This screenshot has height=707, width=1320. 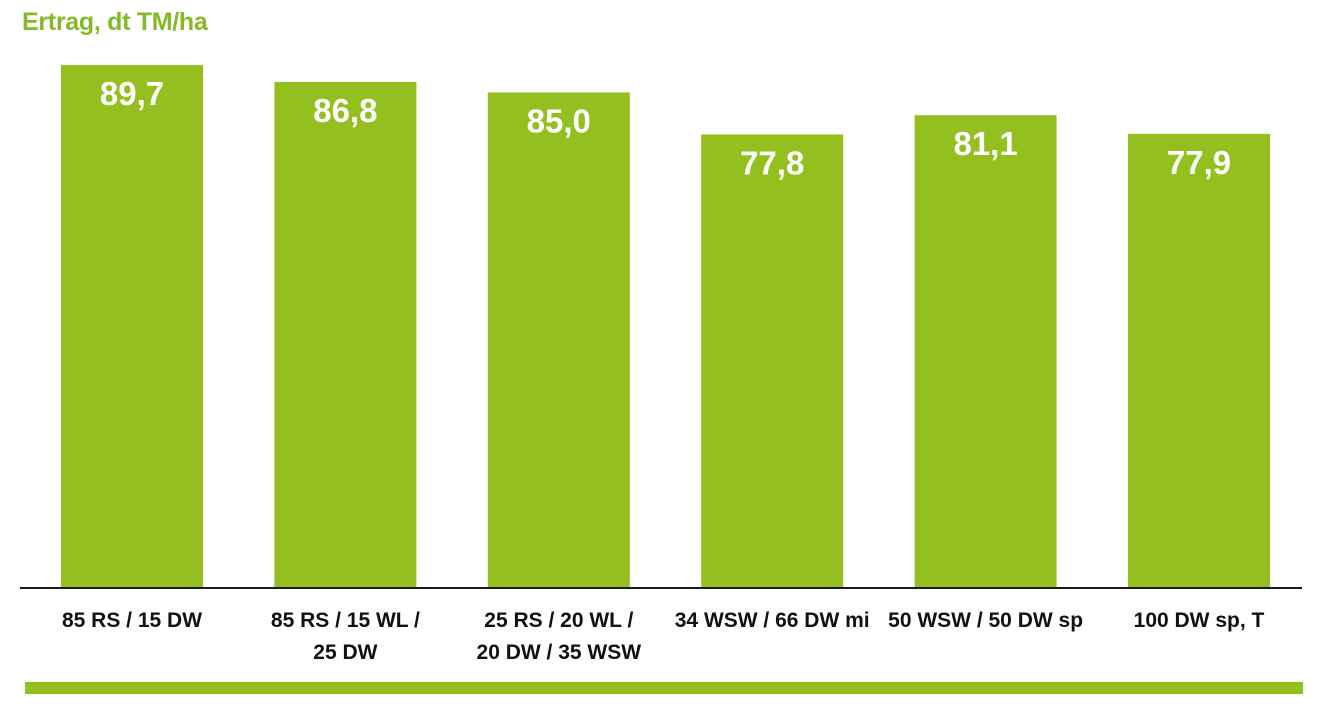 I want to click on category-label-4: 34 WSW / 66 DW mi, so click(x=772, y=620).